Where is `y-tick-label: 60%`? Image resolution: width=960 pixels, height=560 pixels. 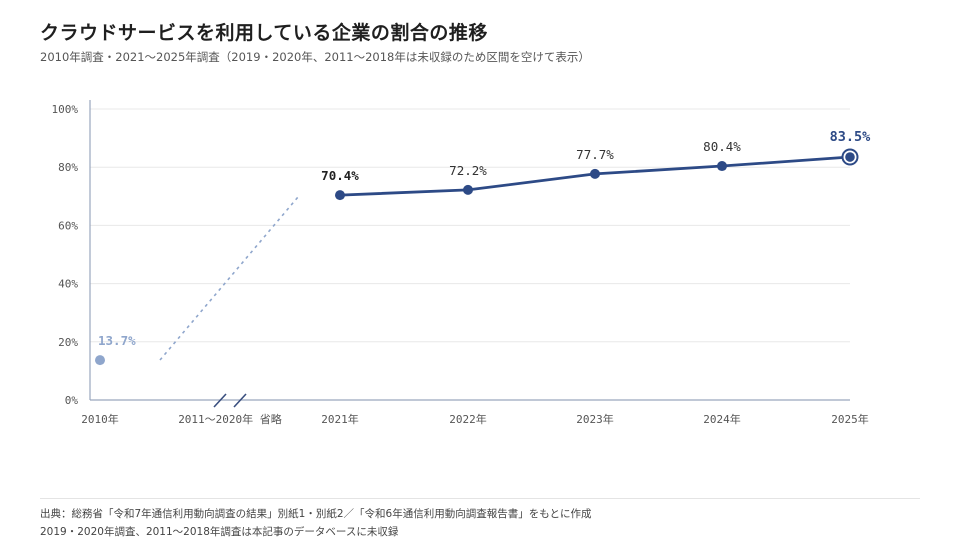 y-tick-label: 60% is located at coordinates (68, 225).